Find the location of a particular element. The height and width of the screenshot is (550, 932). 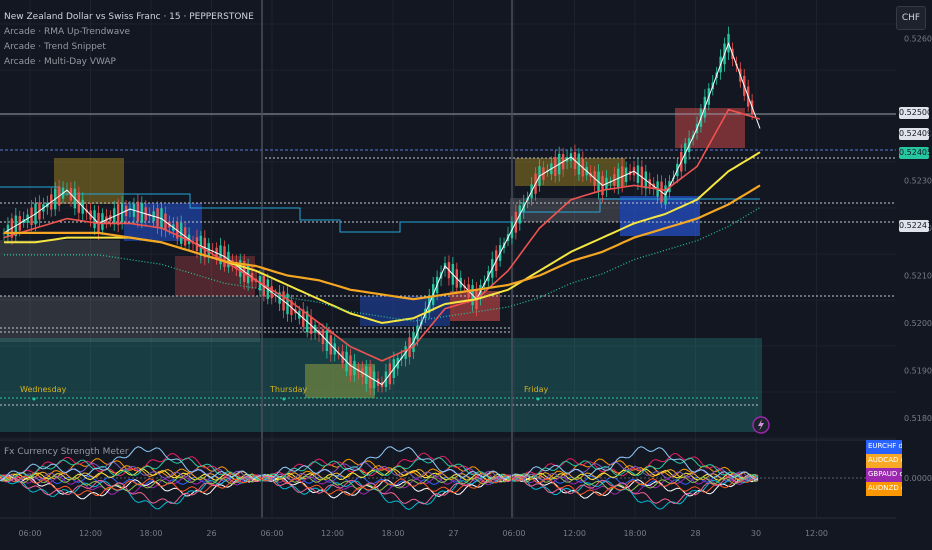

day-labels: Wednesday Thursday Friday is located at coordinates (284, 393).